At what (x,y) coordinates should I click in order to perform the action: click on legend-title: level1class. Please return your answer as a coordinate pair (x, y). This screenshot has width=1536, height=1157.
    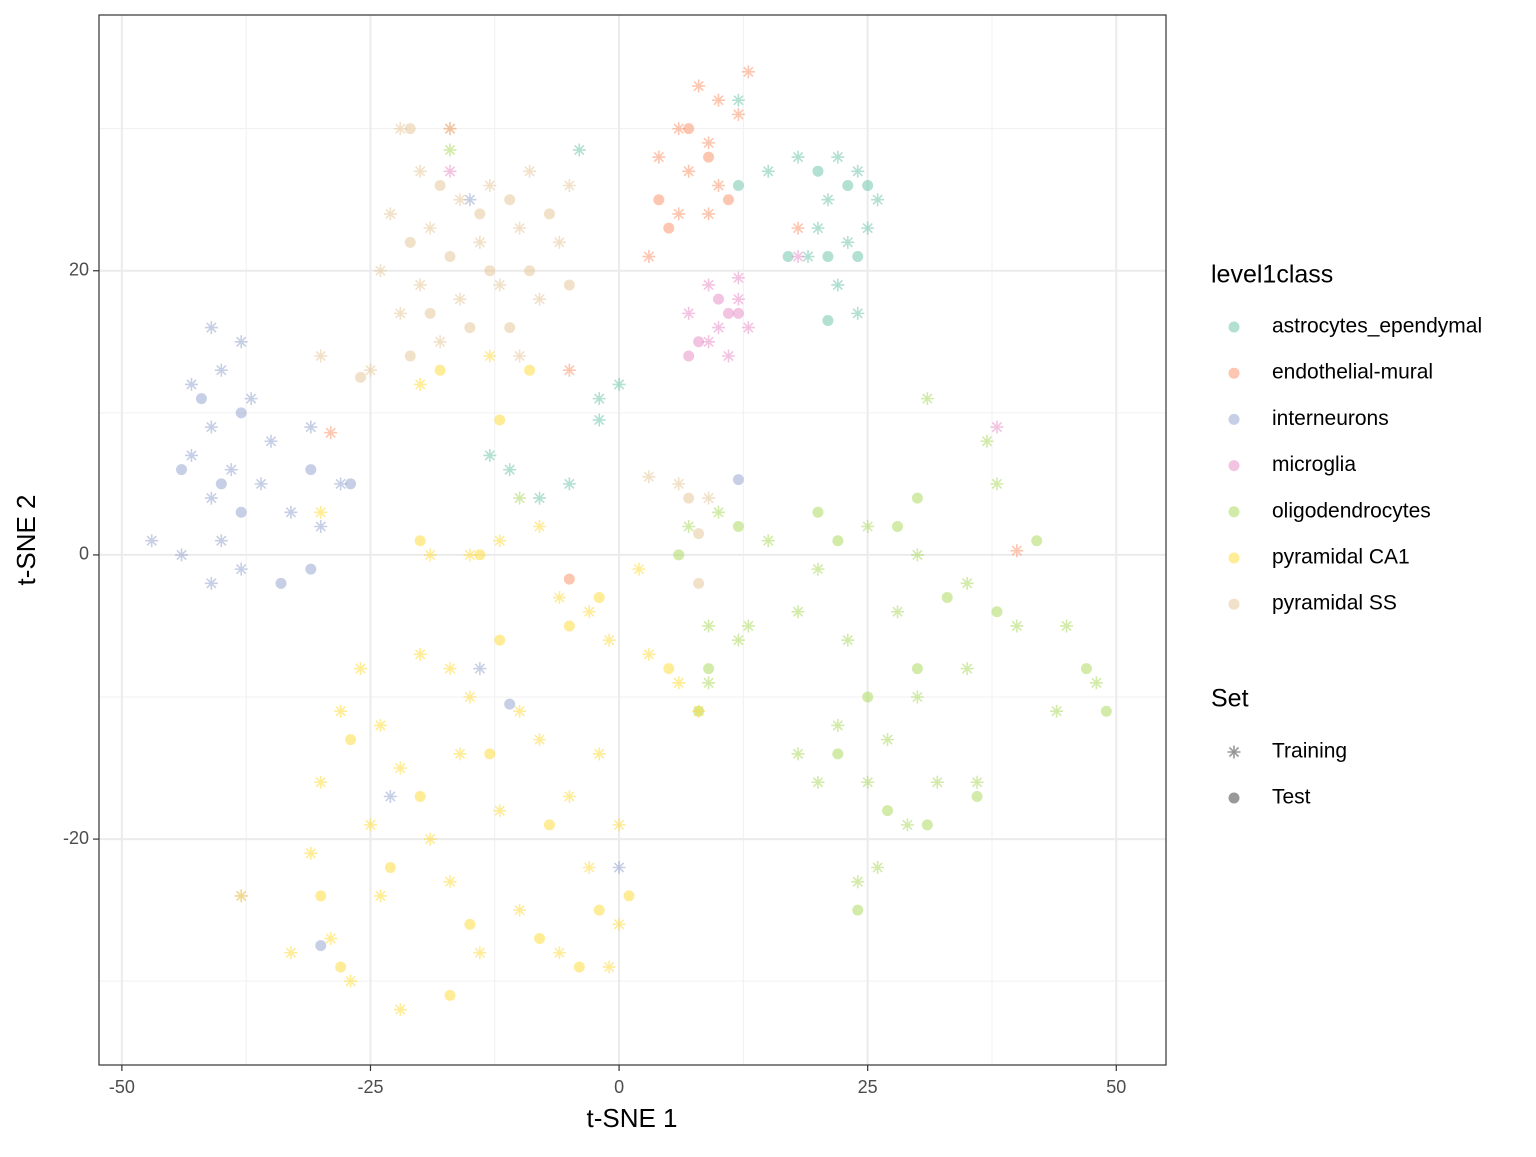
    Looking at the image, I should click on (1272, 275).